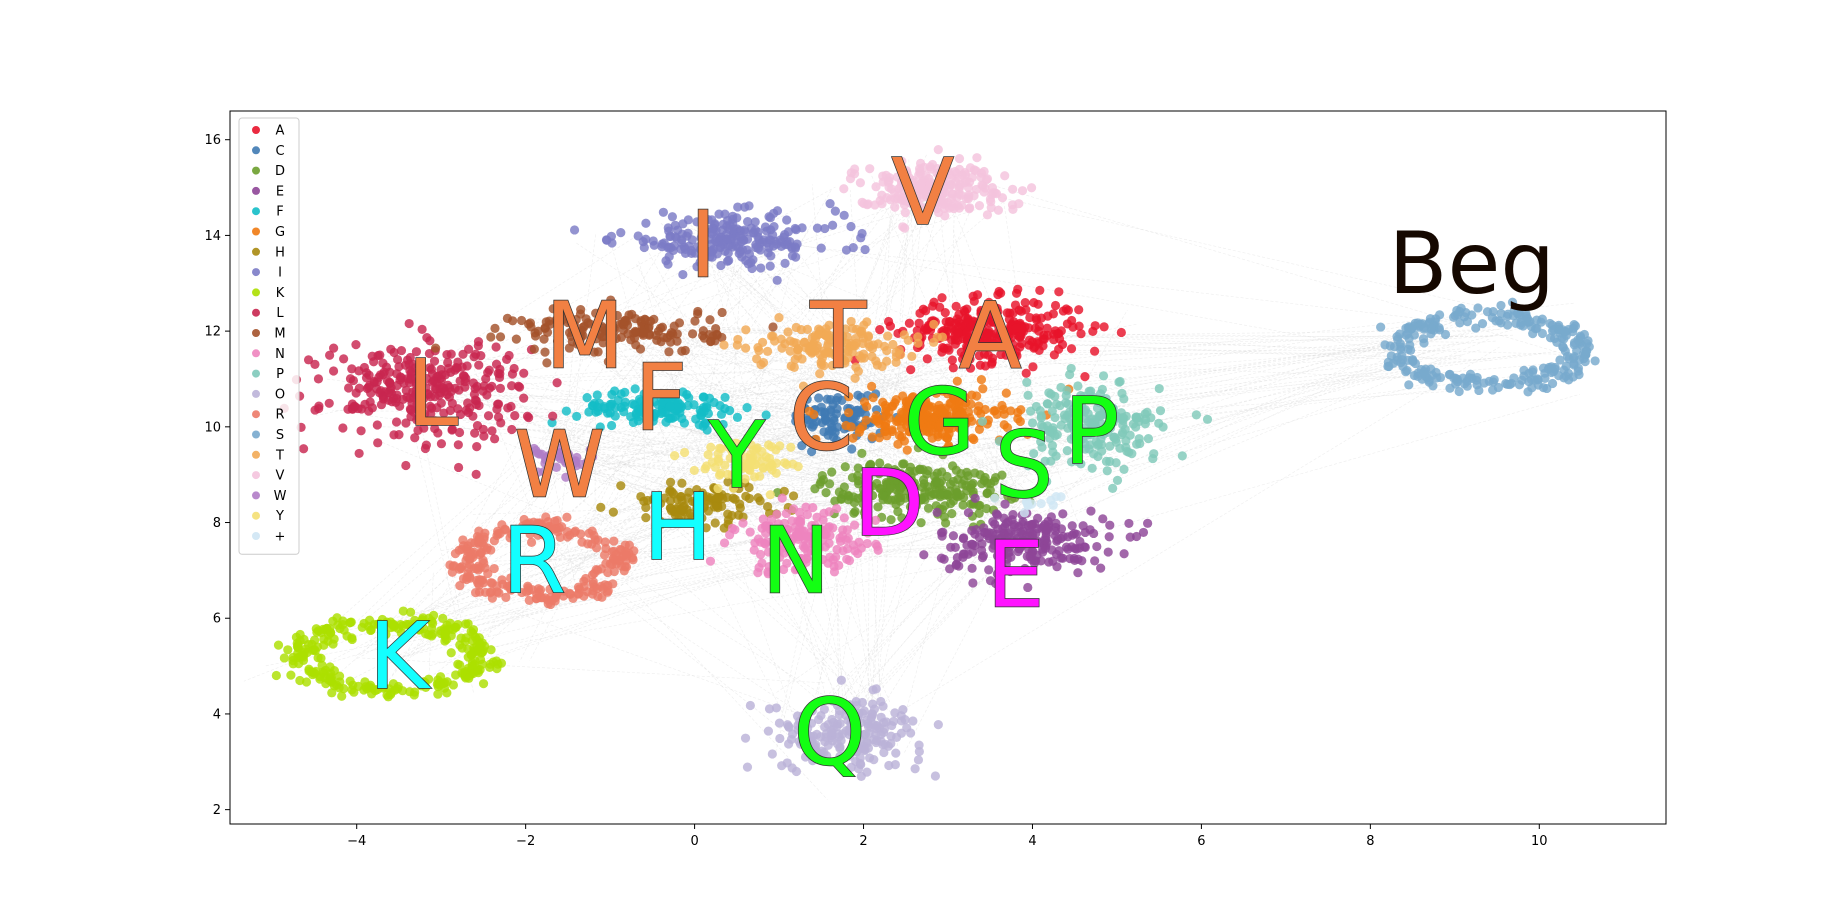  I want to click on x-tick-label: 0, so click(694, 841).